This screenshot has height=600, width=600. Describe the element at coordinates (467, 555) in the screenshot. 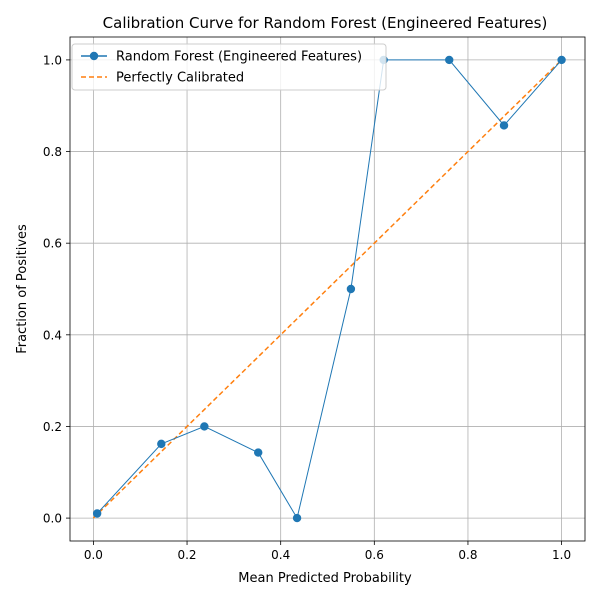

I see `x-tick-label: 0.8` at that location.